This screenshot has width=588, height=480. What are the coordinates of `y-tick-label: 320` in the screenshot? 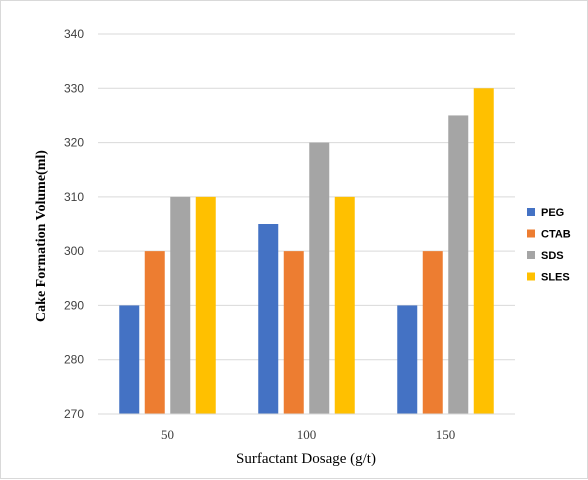 It's located at (74, 143).